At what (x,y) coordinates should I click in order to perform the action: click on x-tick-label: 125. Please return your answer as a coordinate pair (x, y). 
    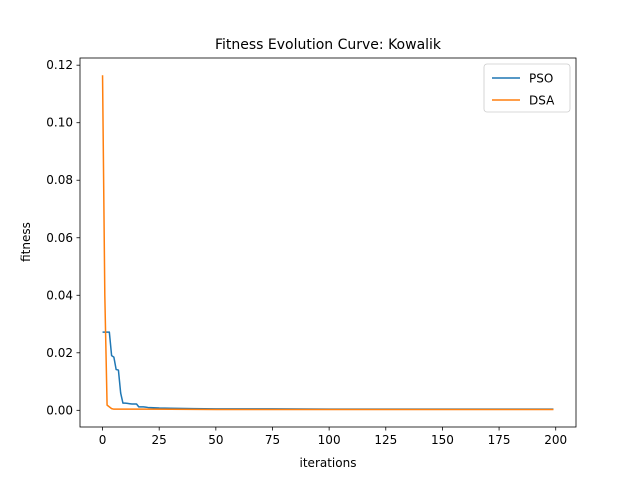
    Looking at the image, I should click on (385, 440).